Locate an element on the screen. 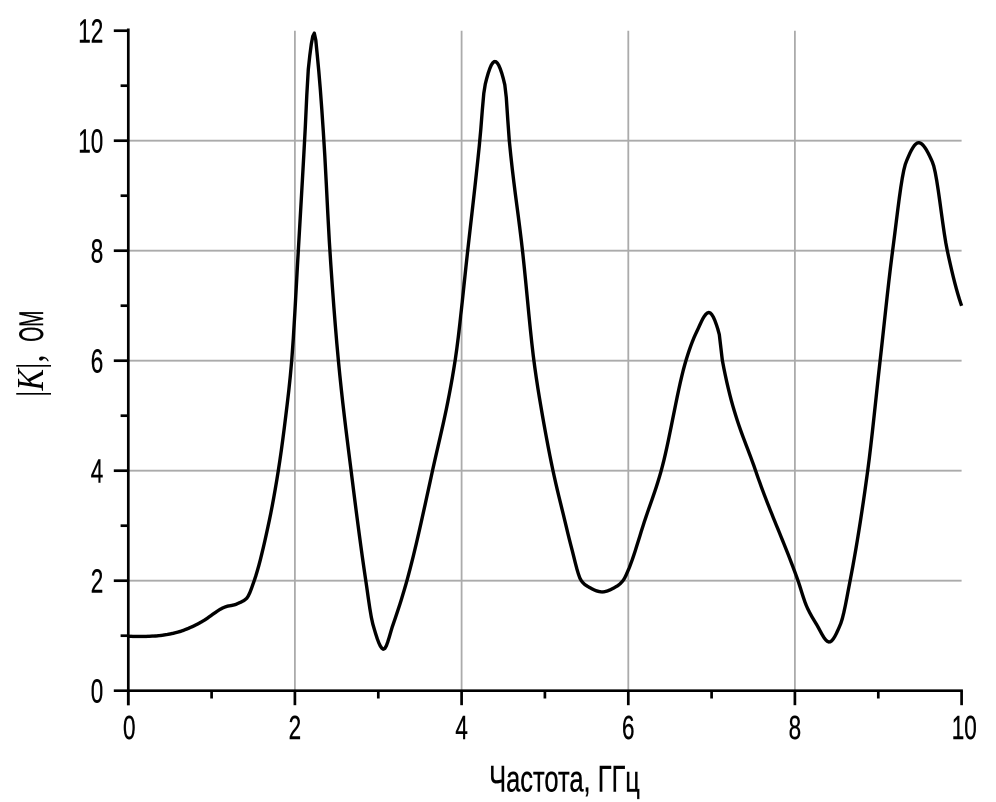 This screenshot has height=802, width=996. svg-text: ОМ is located at coordinates (31, 326).